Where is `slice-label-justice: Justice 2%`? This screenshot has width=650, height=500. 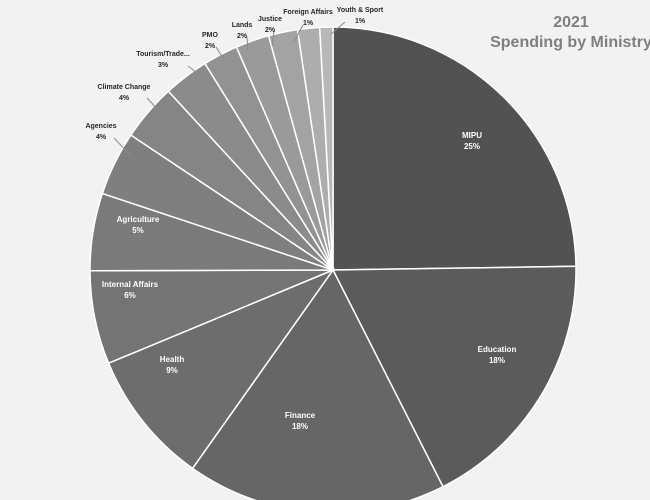 slice-label-justice: Justice 2% is located at coordinates (270, 25).